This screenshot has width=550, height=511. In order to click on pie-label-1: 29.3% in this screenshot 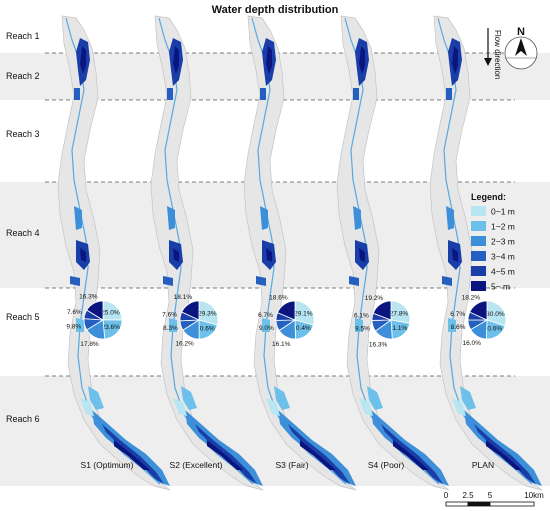, I will do `click(207, 314)`.